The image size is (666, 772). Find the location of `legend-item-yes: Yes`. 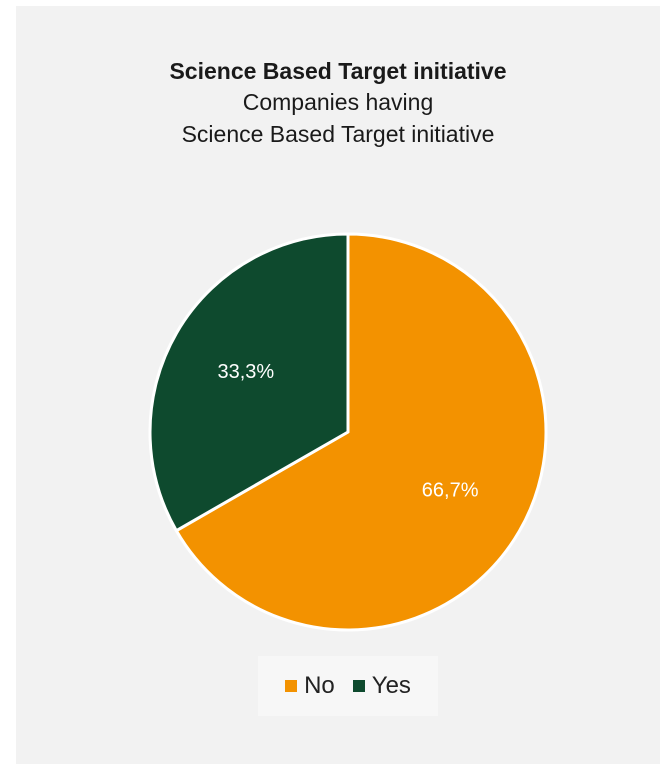

legend-item-yes: Yes is located at coordinates (381, 686).